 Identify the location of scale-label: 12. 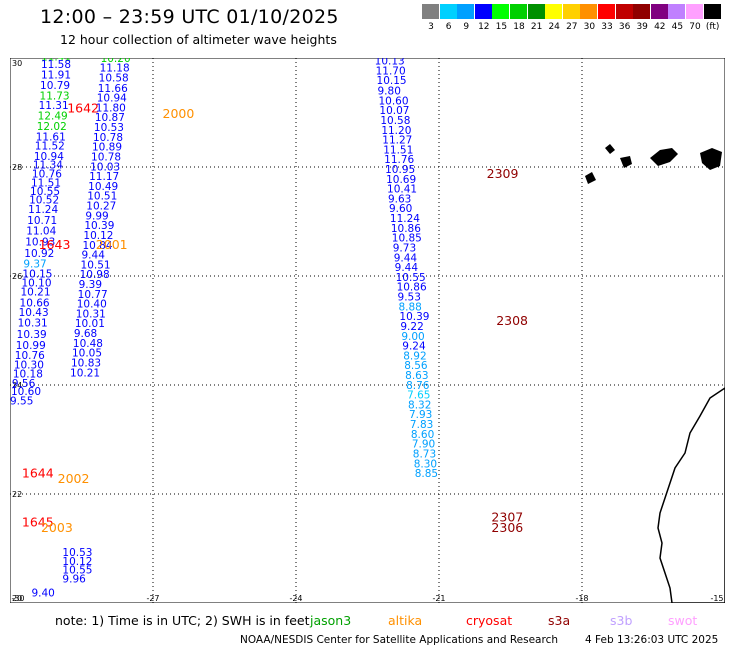
(484, 27).